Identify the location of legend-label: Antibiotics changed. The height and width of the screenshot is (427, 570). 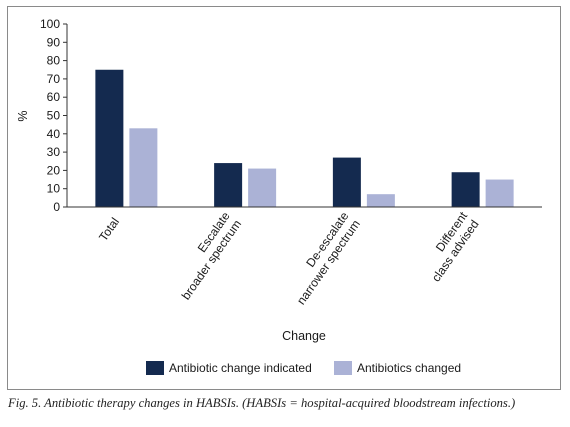
(409, 368).